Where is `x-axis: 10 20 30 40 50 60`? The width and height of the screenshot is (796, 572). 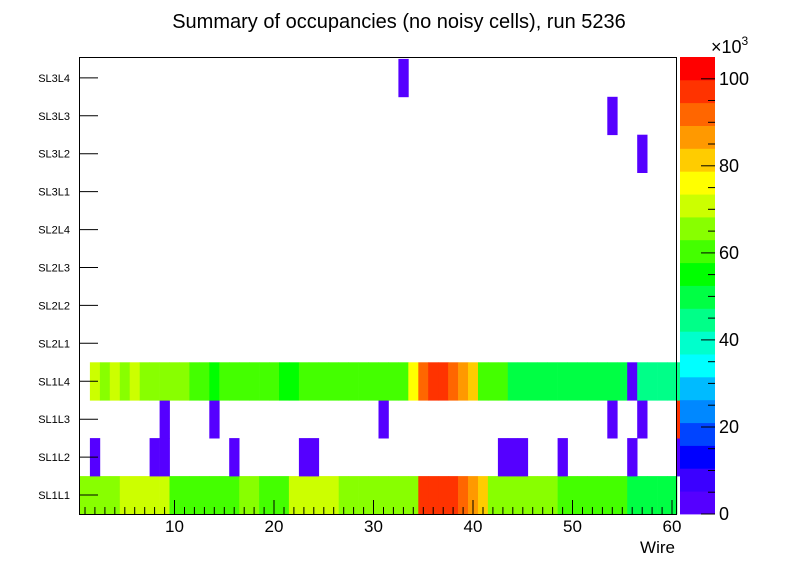 x-axis: 10 20 30 40 50 60 is located at coordinates (382, 518).